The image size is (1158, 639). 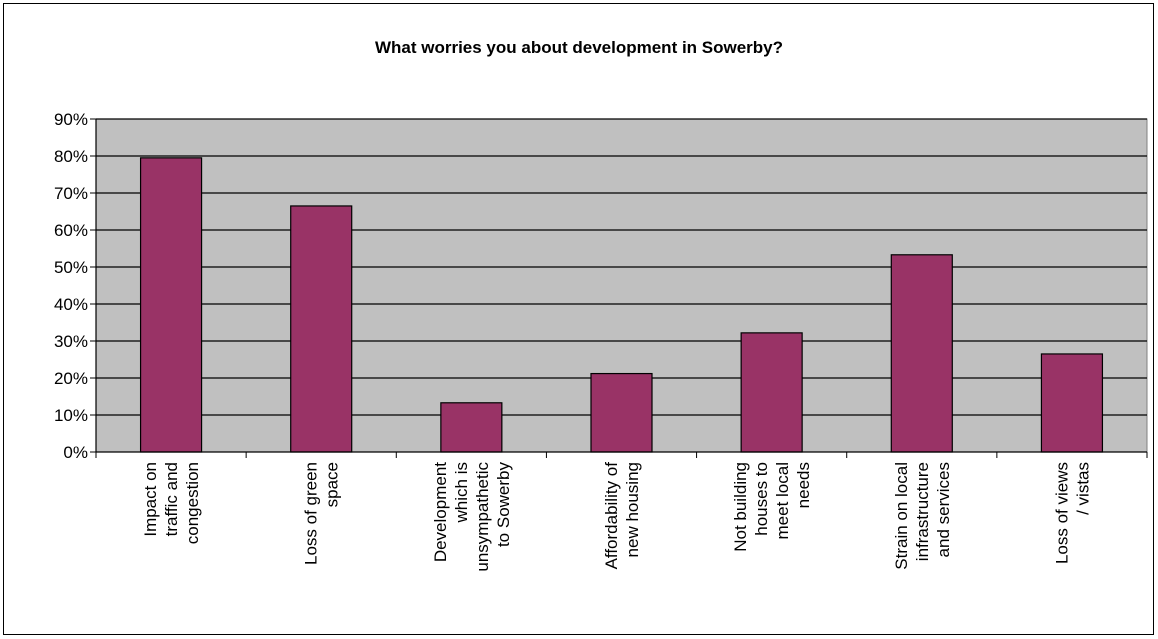 I want to click on y-tick-label: 20%, so click(x=71, y=378).